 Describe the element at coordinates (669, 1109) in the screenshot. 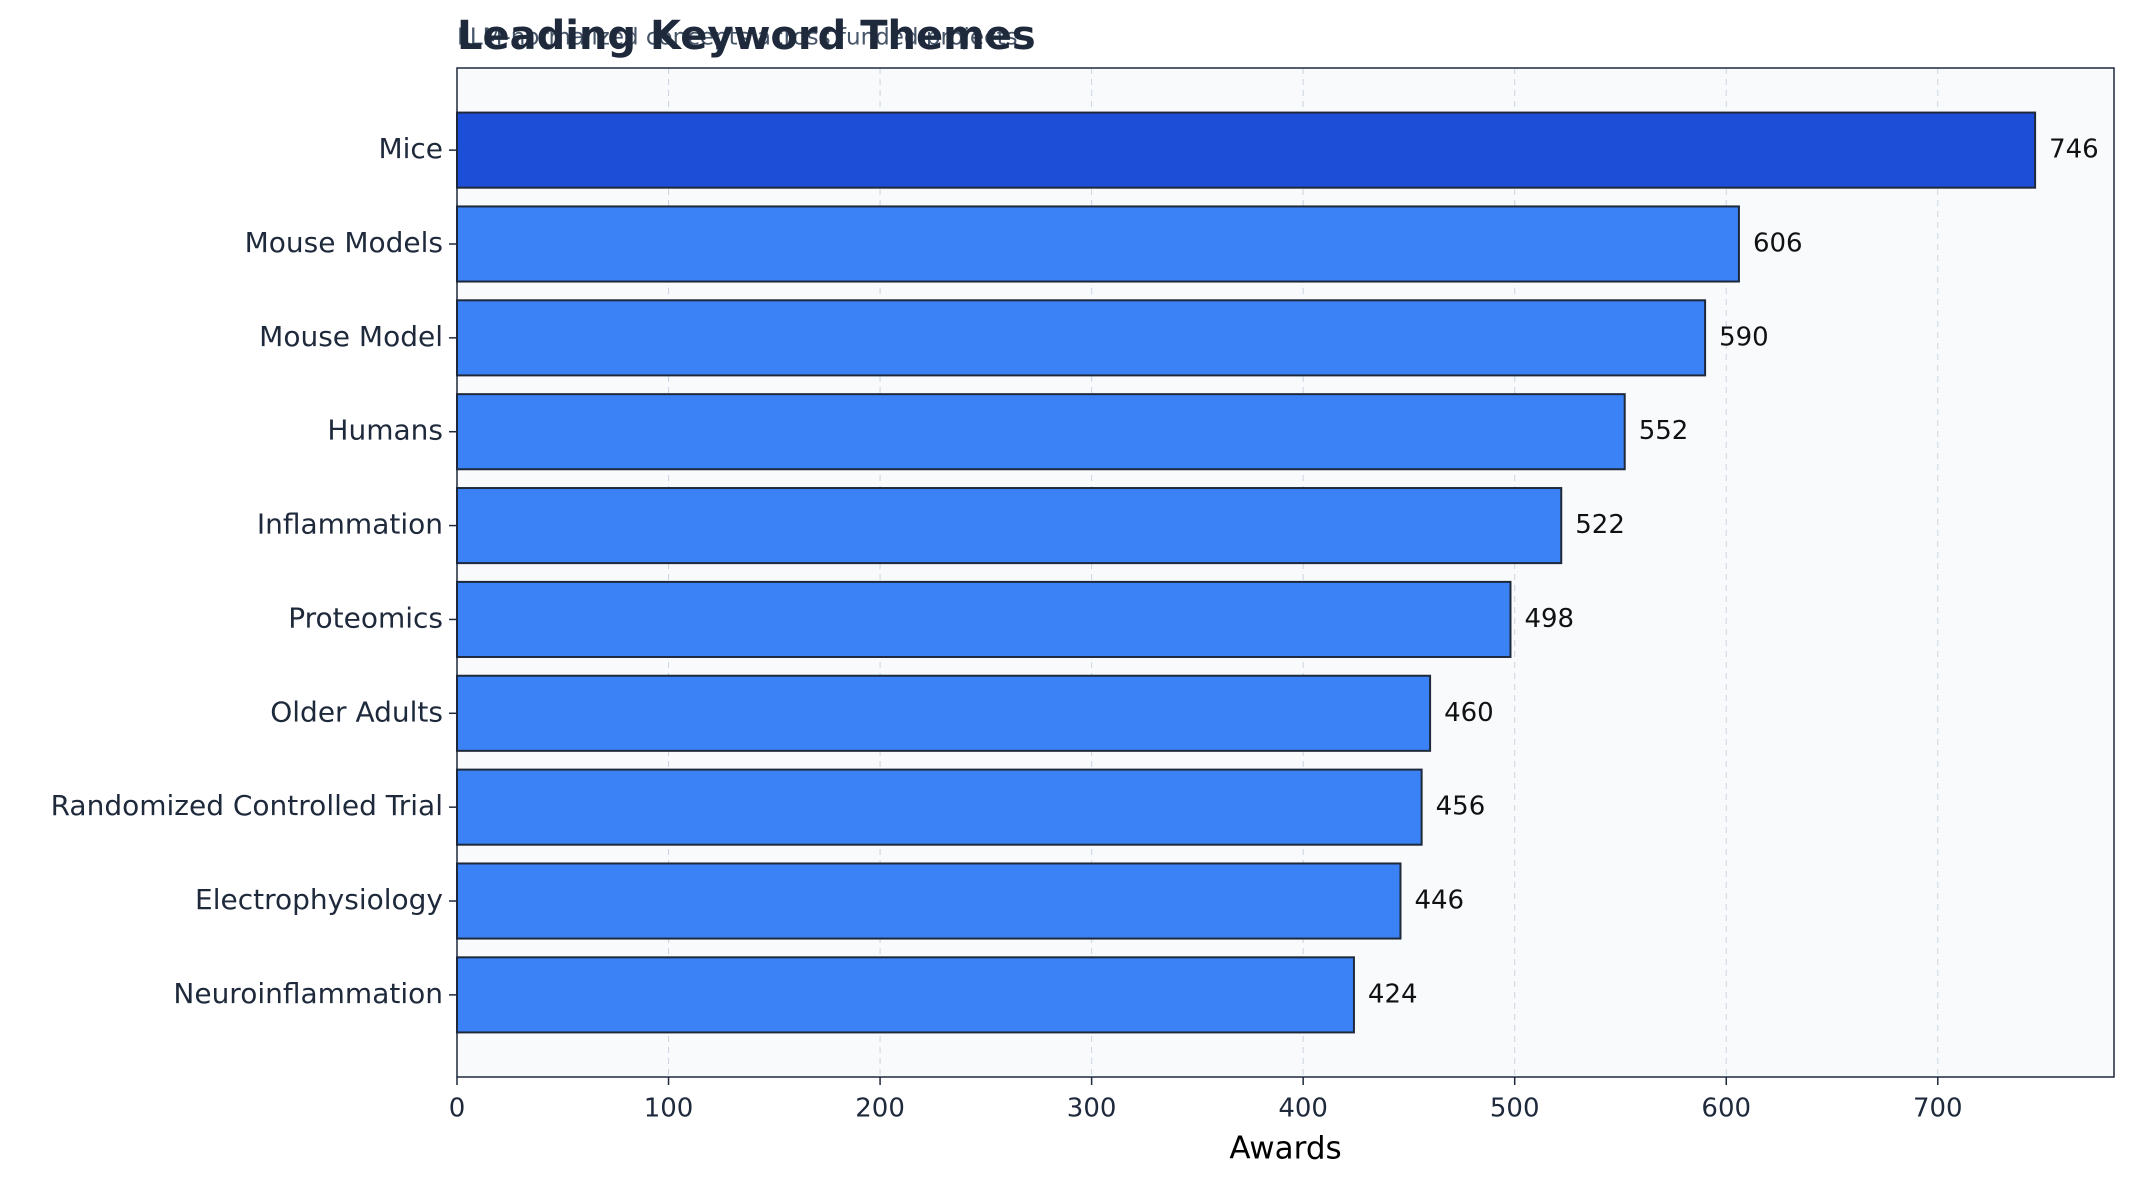

I see `x-tick-label: 100` at that location.